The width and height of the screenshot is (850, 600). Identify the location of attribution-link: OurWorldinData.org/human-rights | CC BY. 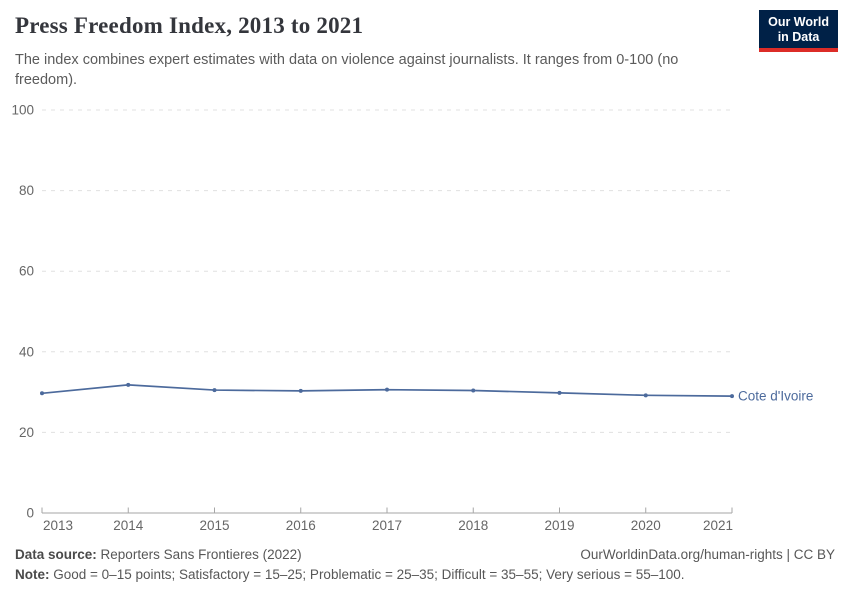
(707, 554).